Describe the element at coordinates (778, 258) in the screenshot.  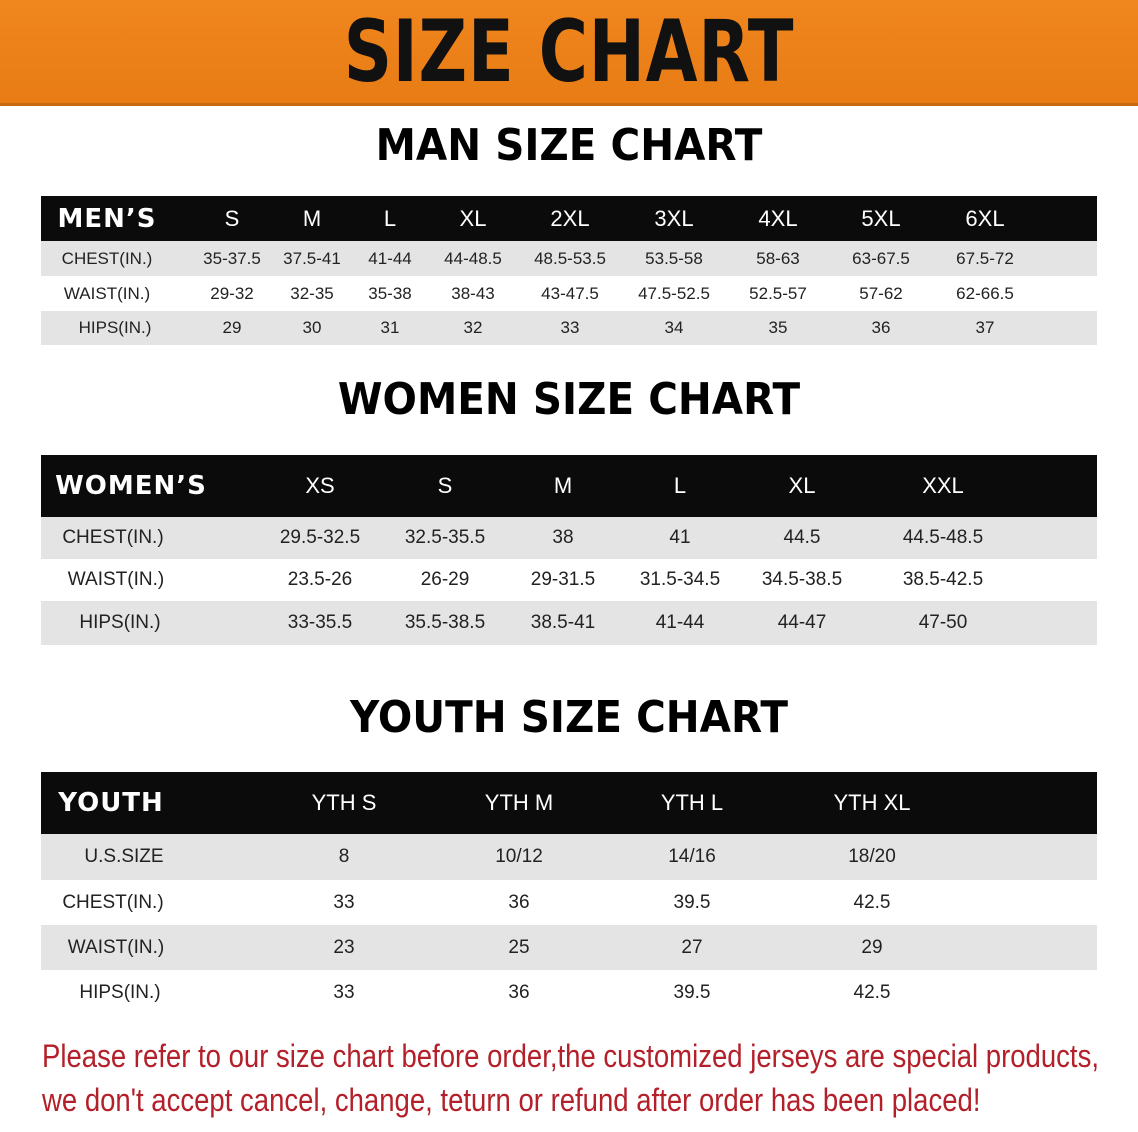
I see `table-cell: 58-63` at that location.